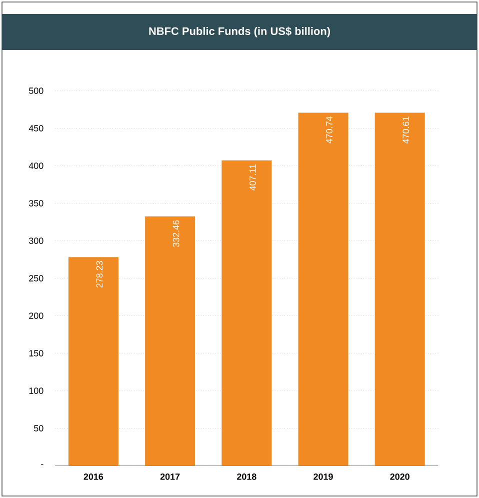 This screenshot has height=498, width=479. What do you see at coordinates (323, 477) in the screenshot?
I see `x-tick-label: 2019` at bounding box center [323, 477].